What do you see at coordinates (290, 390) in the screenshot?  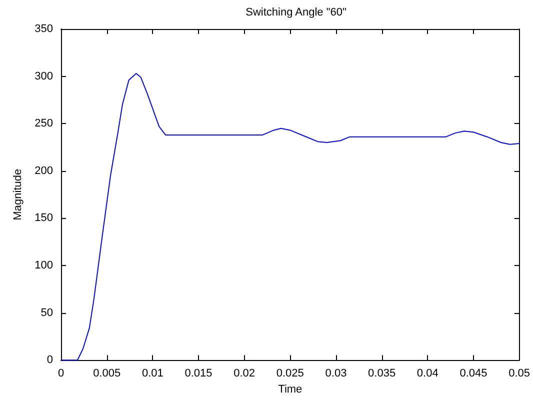 I see `x-axis-title: Time` at bounding box center [290, 390].